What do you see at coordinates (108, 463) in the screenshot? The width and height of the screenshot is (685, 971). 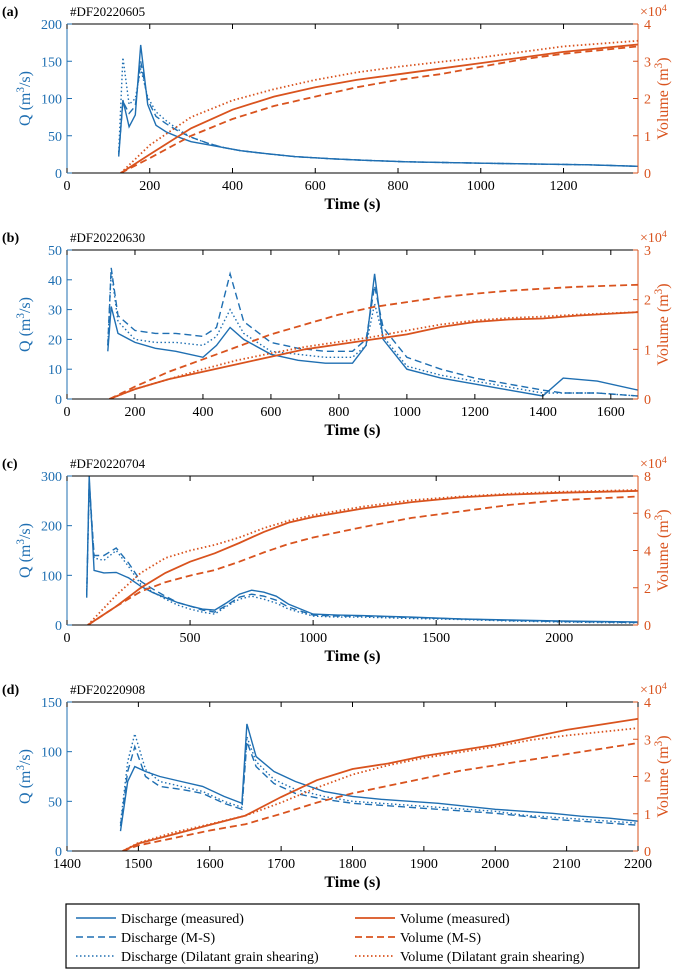 I see `event-id-label: #DF20220704` at bounding box center [108, 463].